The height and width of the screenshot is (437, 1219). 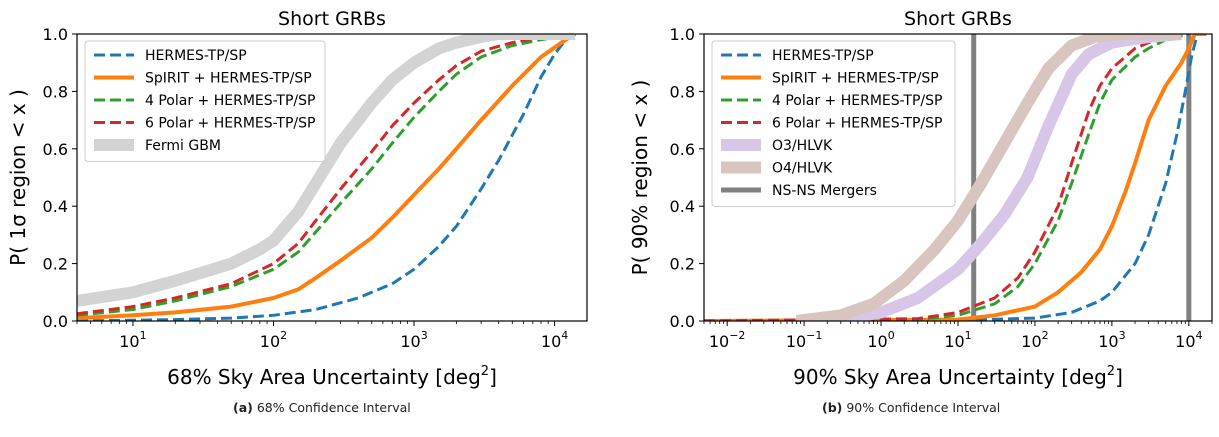 I want to click on x-tick-label: 10⁻¹, so click(x=804, y=340).